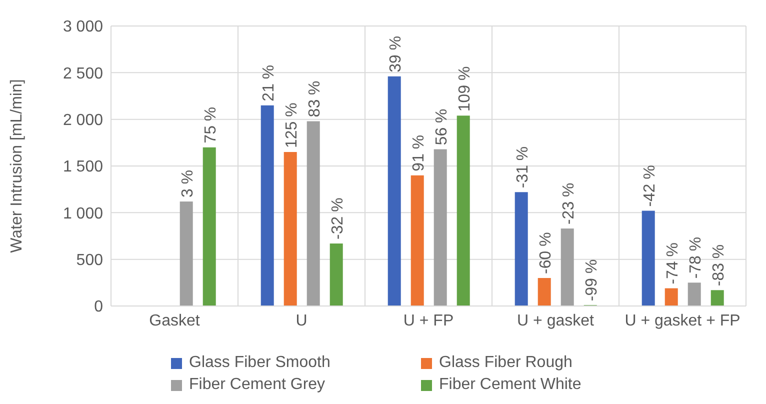 The height and width of the screenshot is (404, 766). Describe the element at coordinates (682, 321) in the screenshot. I see `x-tick-label: U + gasket + FP` at that location.